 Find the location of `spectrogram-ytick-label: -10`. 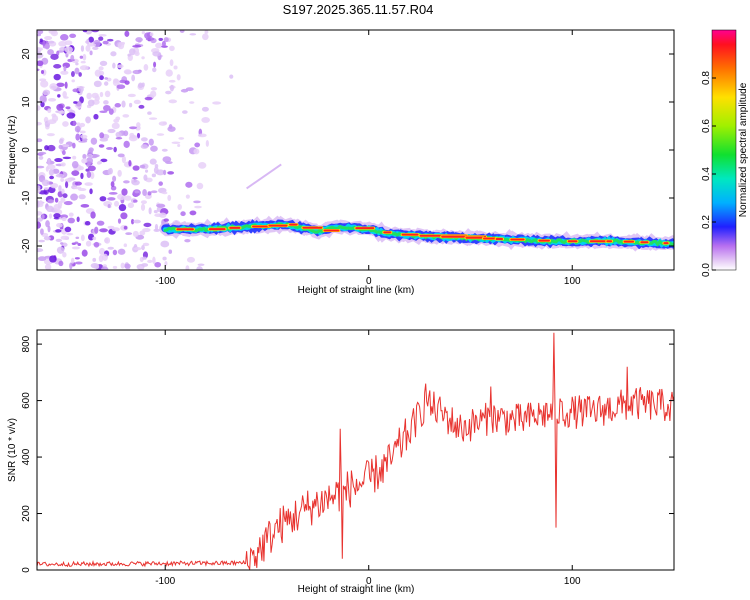

spectrogram-ytick-label: -10 is located at coordinates (26, 197).